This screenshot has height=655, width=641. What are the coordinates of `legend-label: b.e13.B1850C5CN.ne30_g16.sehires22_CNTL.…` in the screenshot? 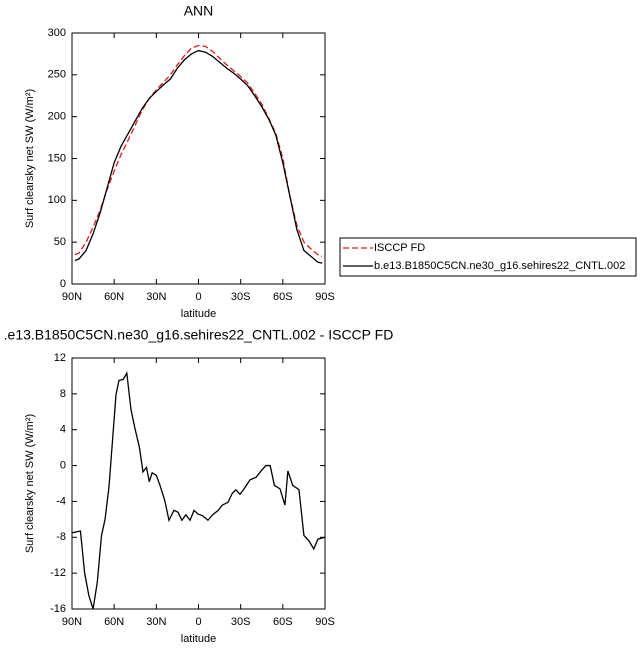 It's located at (499, 266).